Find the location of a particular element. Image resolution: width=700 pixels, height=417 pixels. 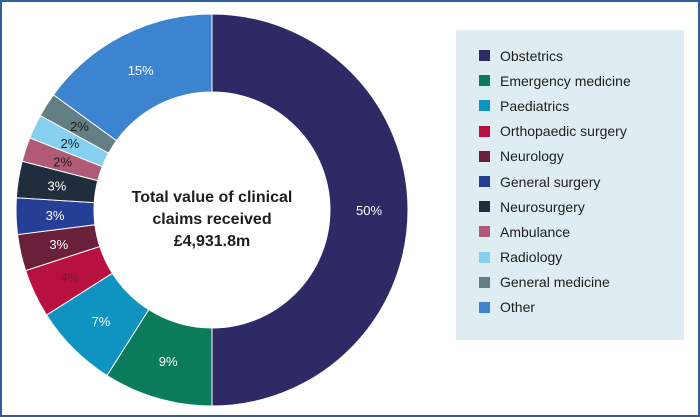

legend-label: General surgery is located at coordinates (550, 181).